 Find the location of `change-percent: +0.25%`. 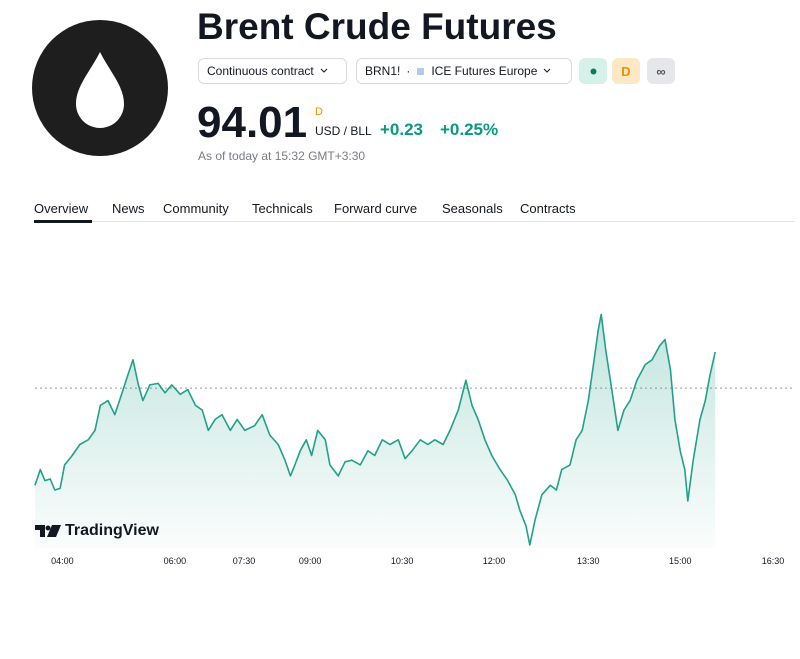

change-percent: +0.25% is located at coordinates (469, 129).